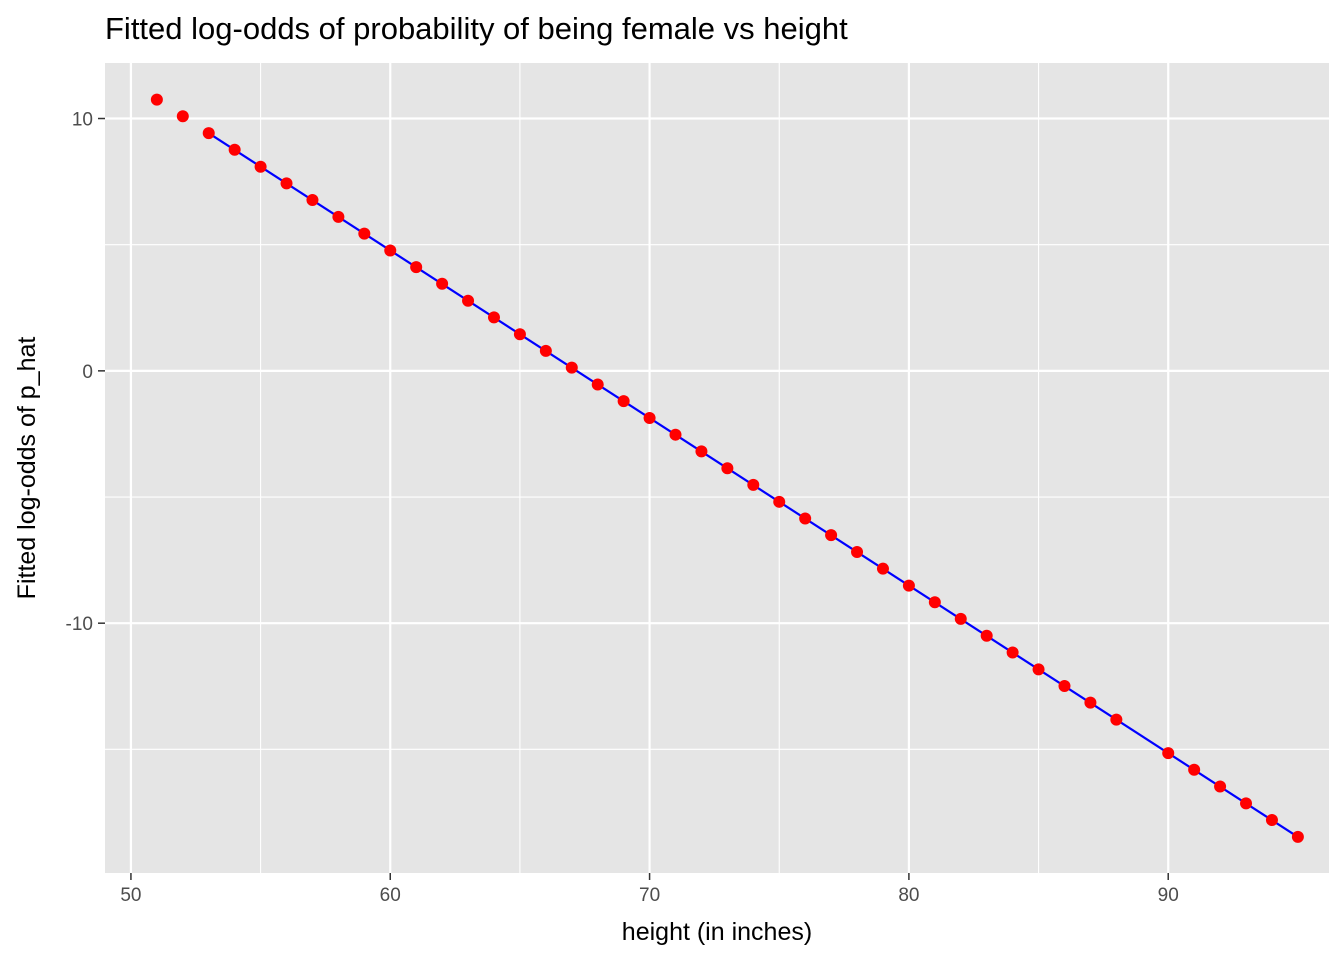  I want to click on x-tick-label: 70, so click(649, 895).